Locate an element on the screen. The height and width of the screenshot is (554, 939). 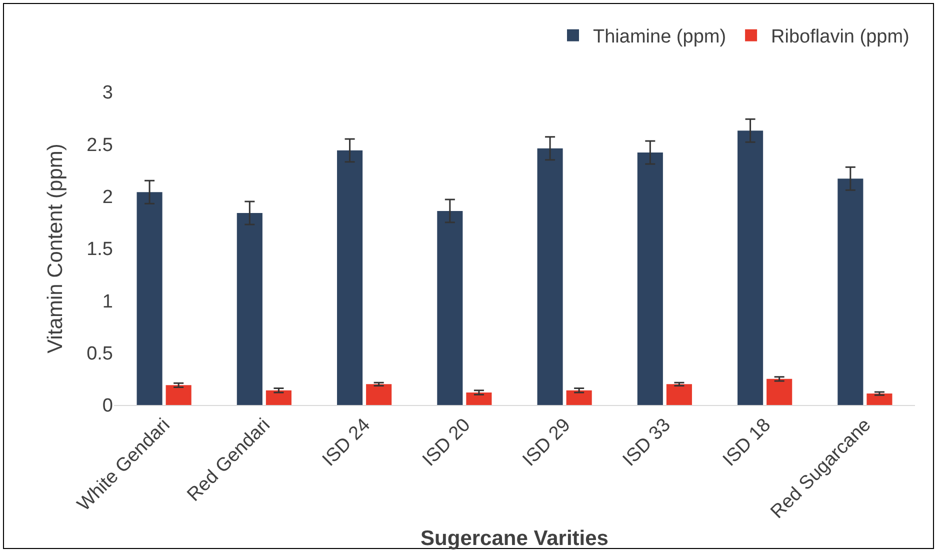
legend-label: Riboflavin (ppm) is located at coordinates (840, 37).